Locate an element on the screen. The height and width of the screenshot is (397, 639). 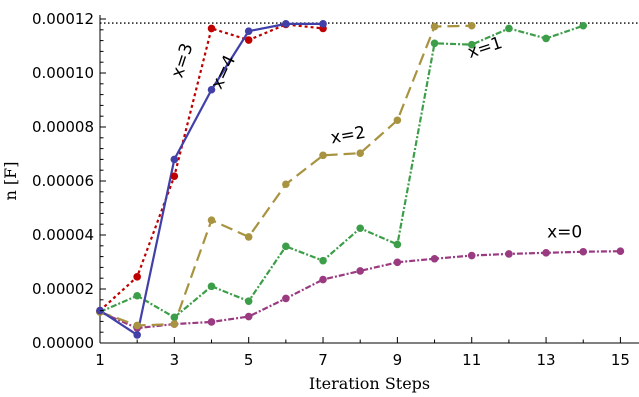
y-tick-label: 0.00002 is located at coordinates (63, 289).